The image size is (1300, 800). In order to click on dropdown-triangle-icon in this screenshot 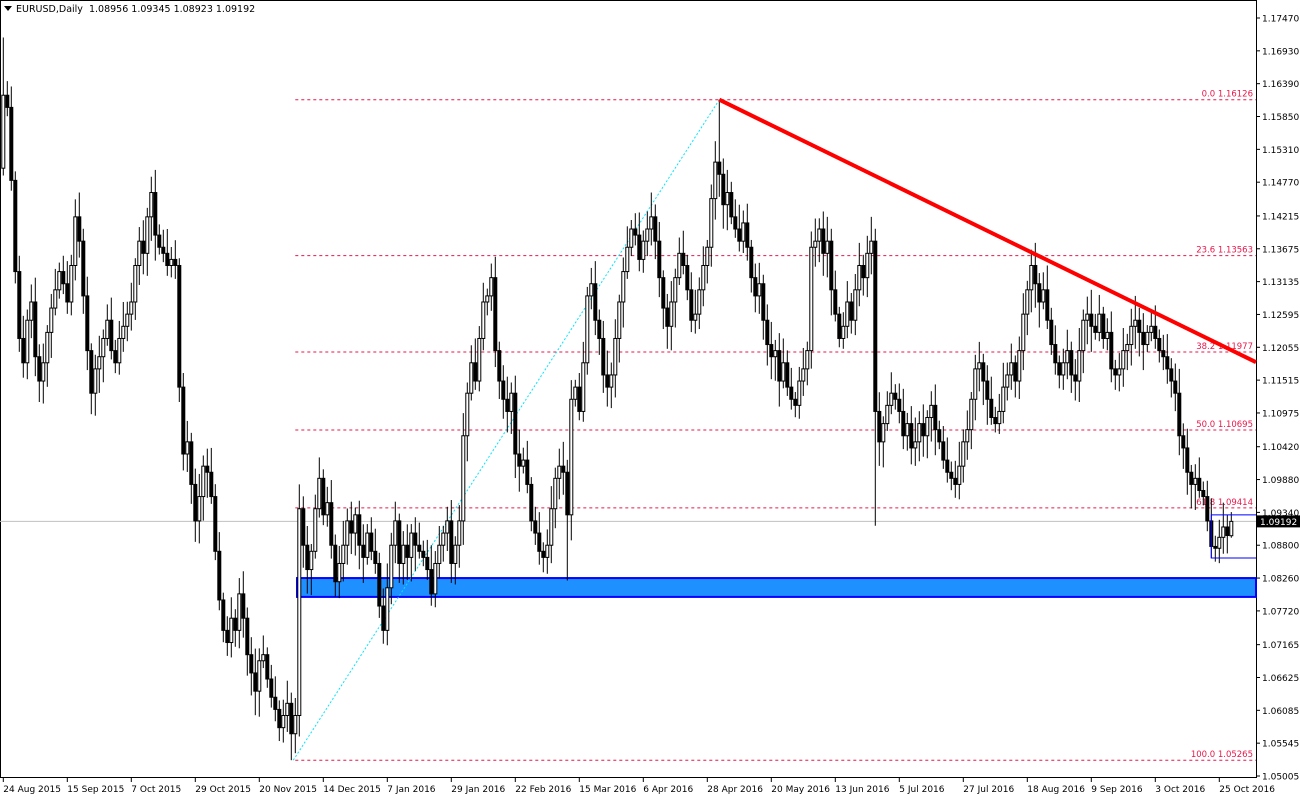, I will do `click(8, 8)`.